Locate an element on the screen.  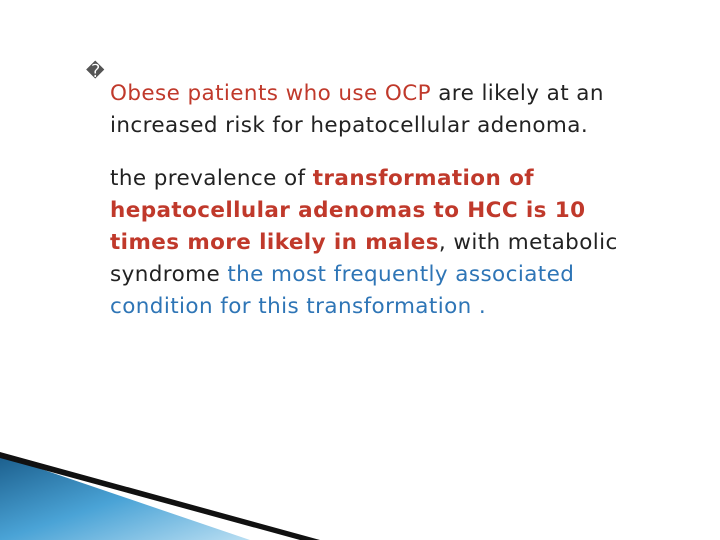
text-run: Obese patients who use OCP is located at coordinates (270, 93).